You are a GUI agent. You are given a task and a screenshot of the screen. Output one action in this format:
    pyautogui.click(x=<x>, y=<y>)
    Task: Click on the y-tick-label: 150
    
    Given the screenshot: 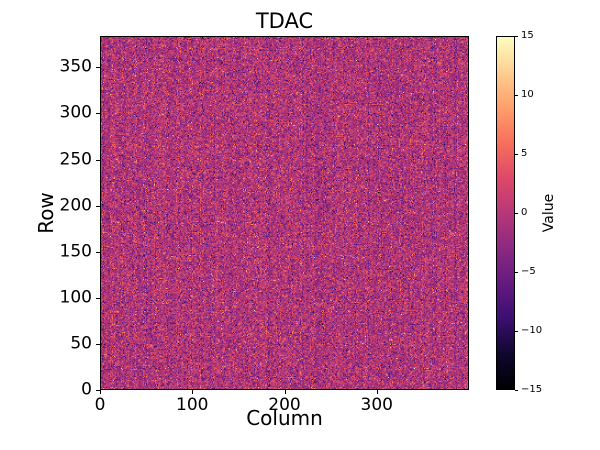 What is the action you would take?
    pyautogui.click(x=75, y=251)
    